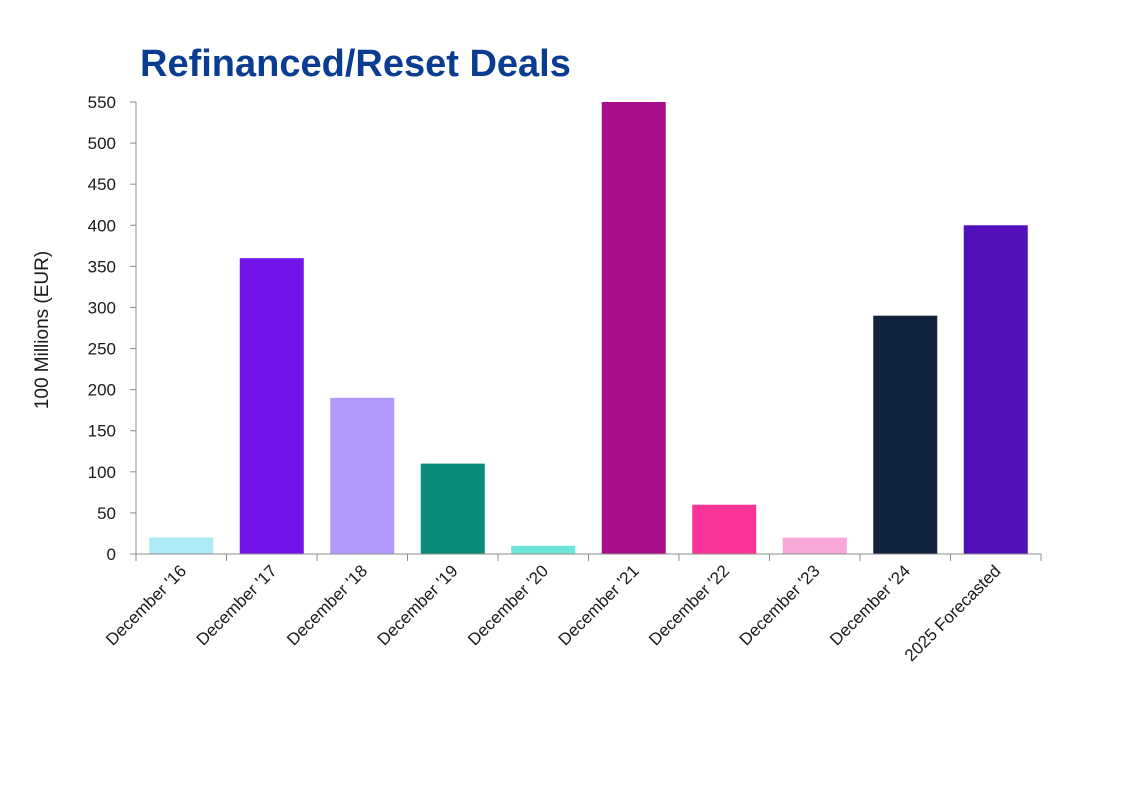 The image size is (1140, 791). Describe the element at coordinates (355, 64) in the screenshot. I see `chart-title: Refinanced/Reset Deals` at that location.